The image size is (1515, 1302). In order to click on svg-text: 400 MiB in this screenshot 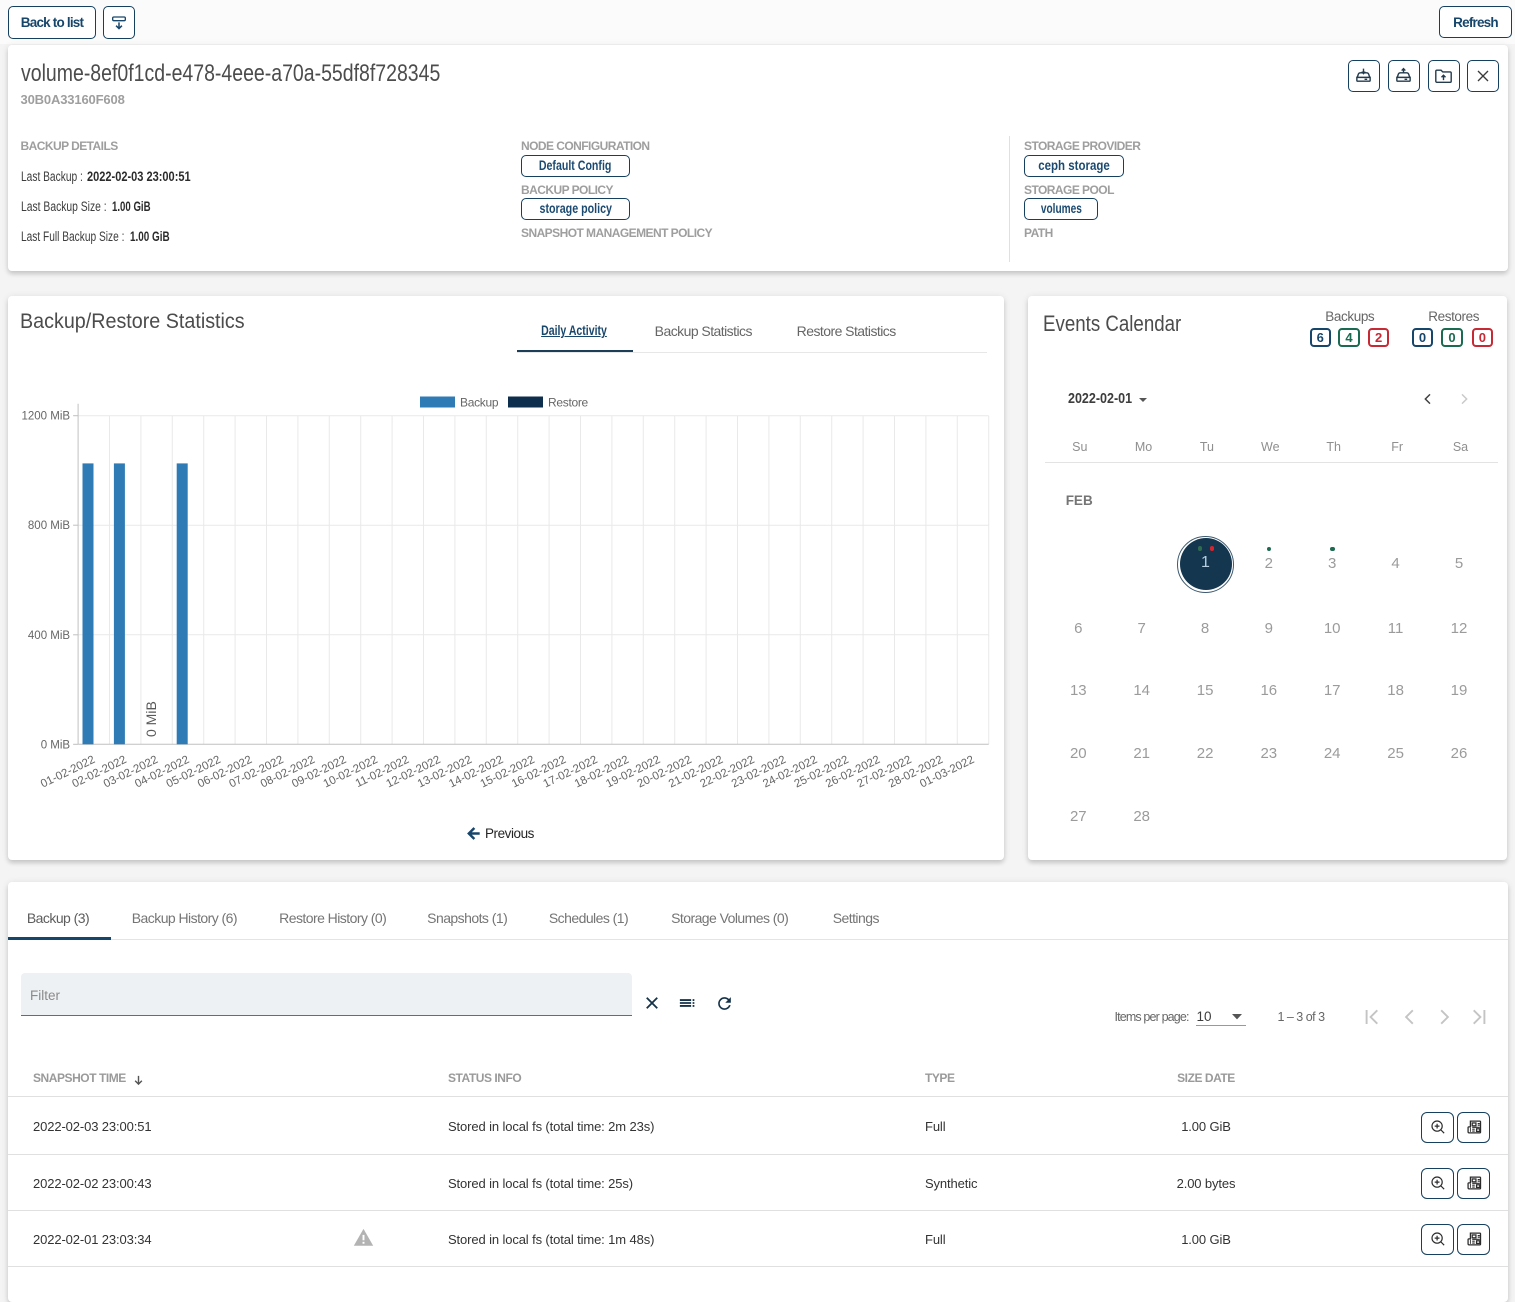, I will do `click(49, 636)`.